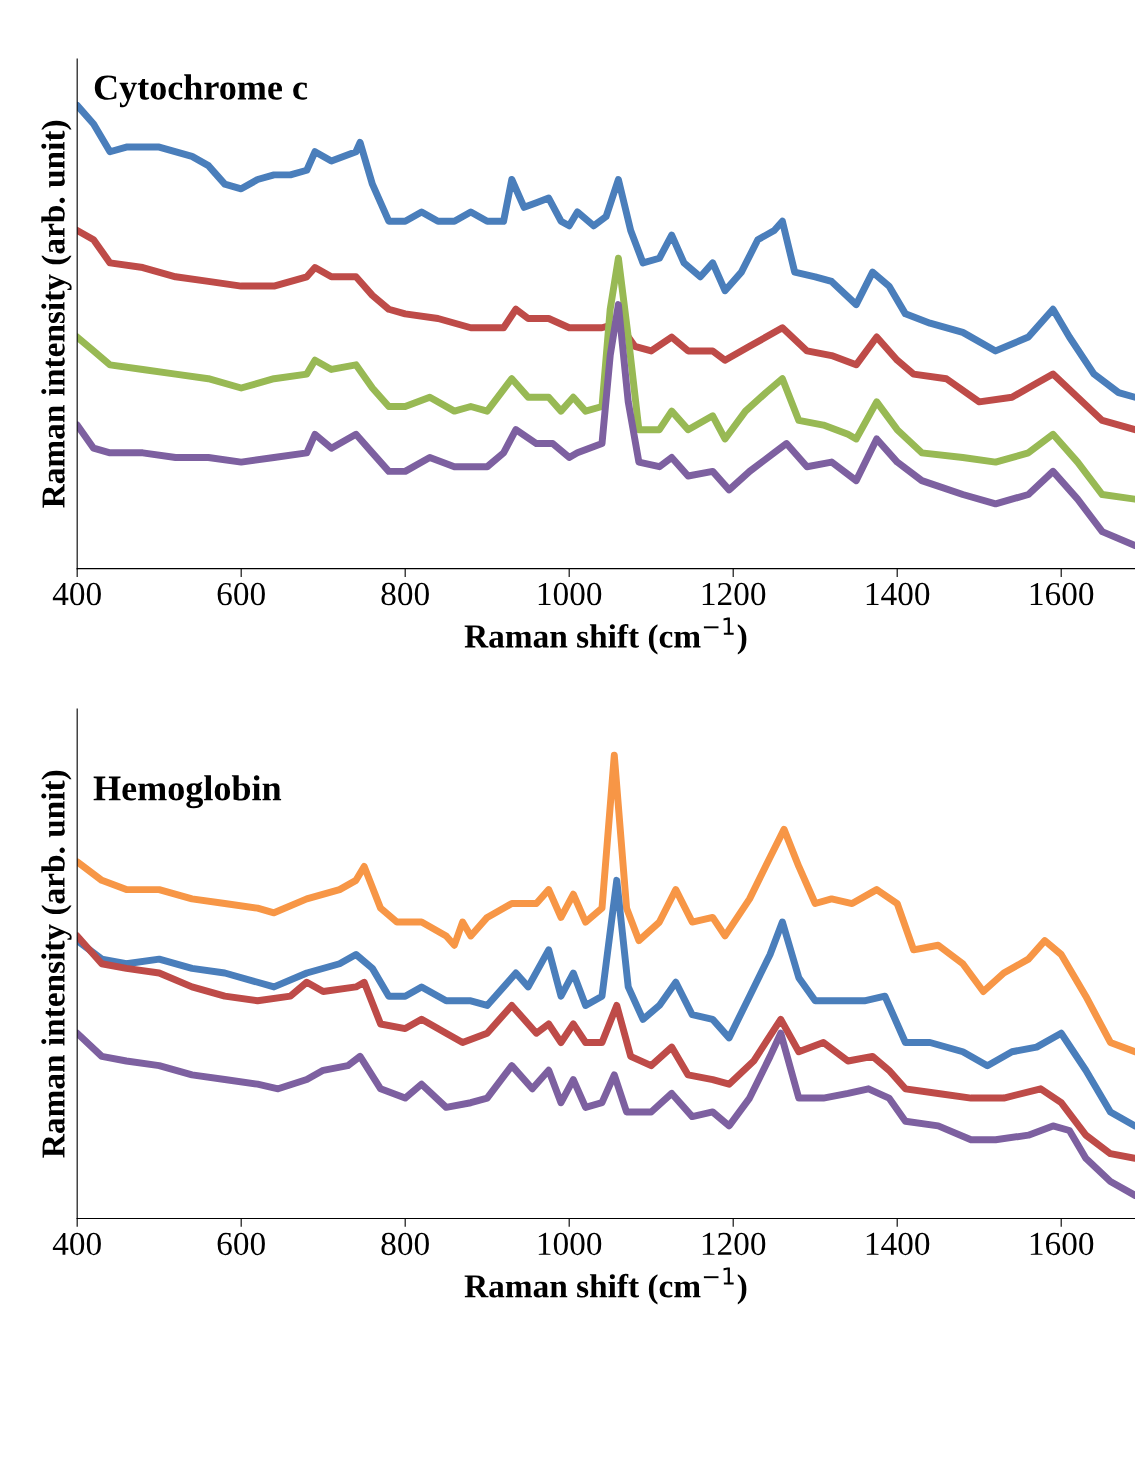 This screenshot has height=1477, width=1135. Describe the element at coordinates (187, 792) in the screenshot. I see `annotation: Hemoglobin` at that location.